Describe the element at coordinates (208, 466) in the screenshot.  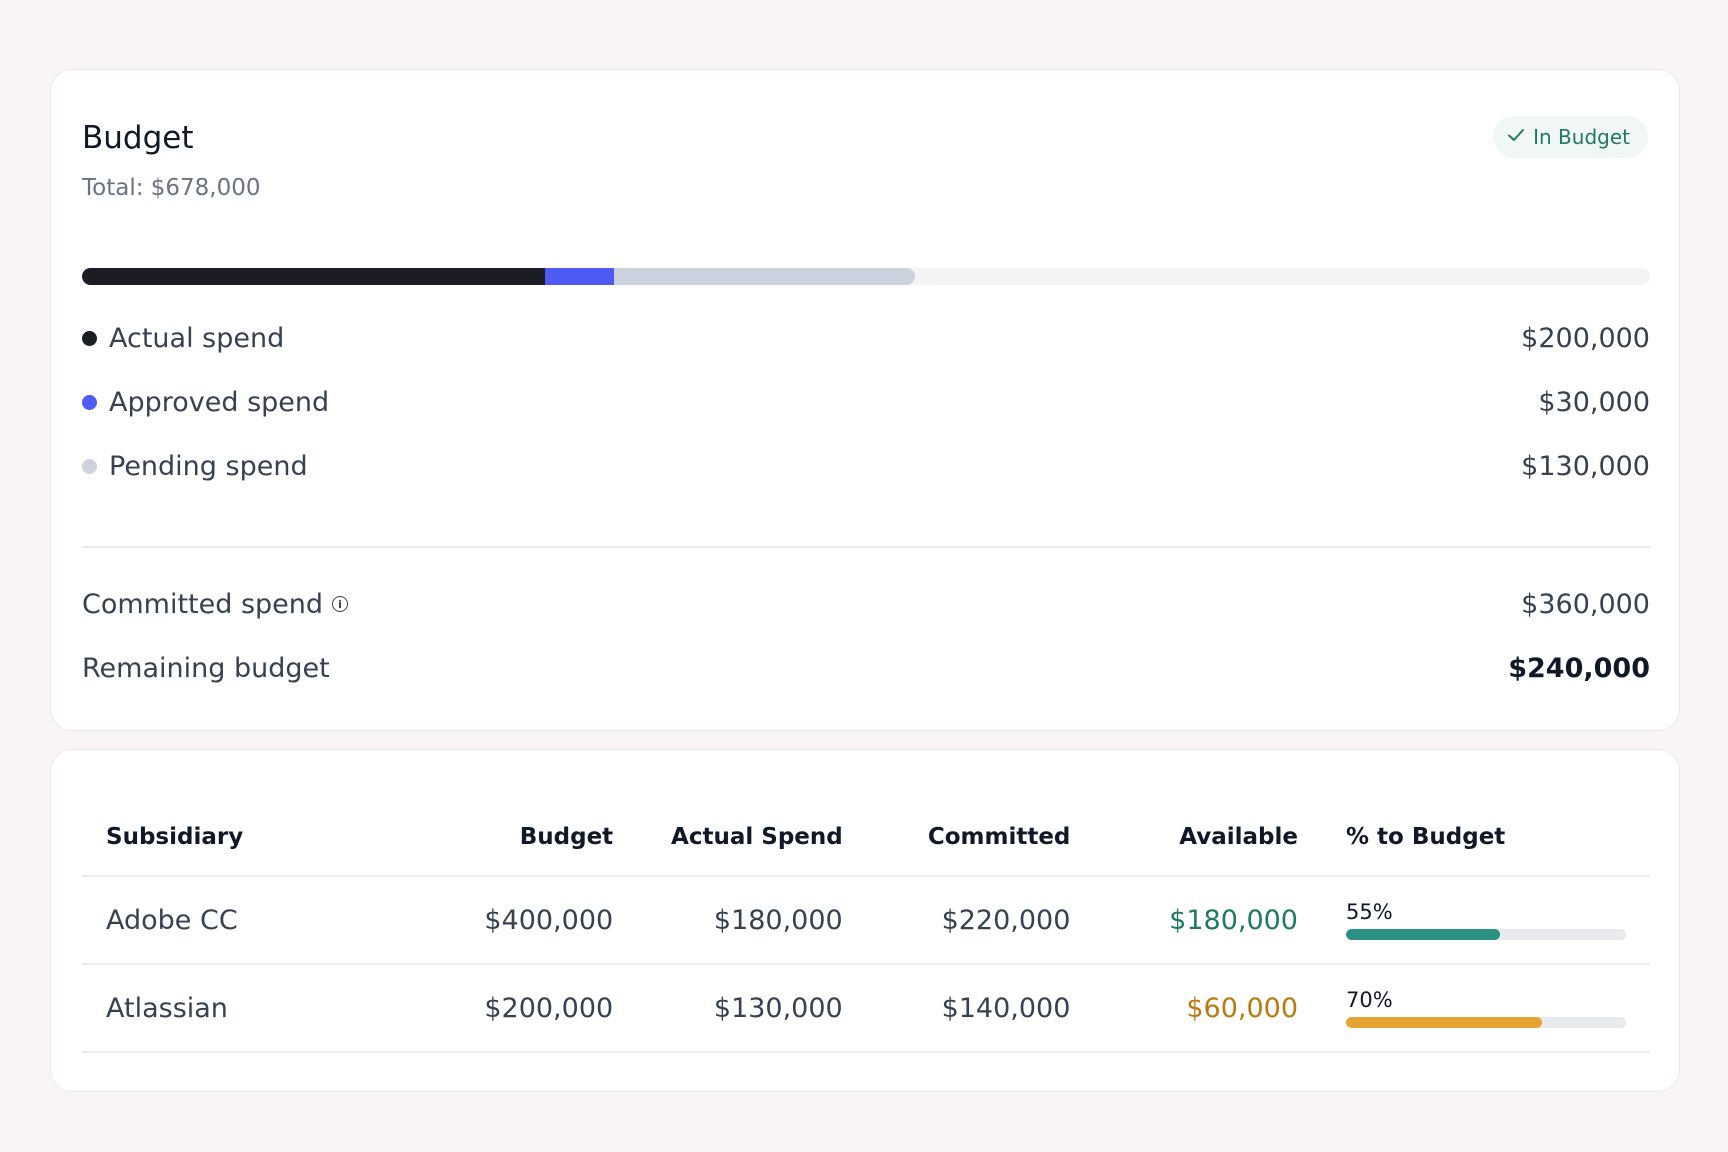
I see `pending-spend-label: Pending spend` at that location.